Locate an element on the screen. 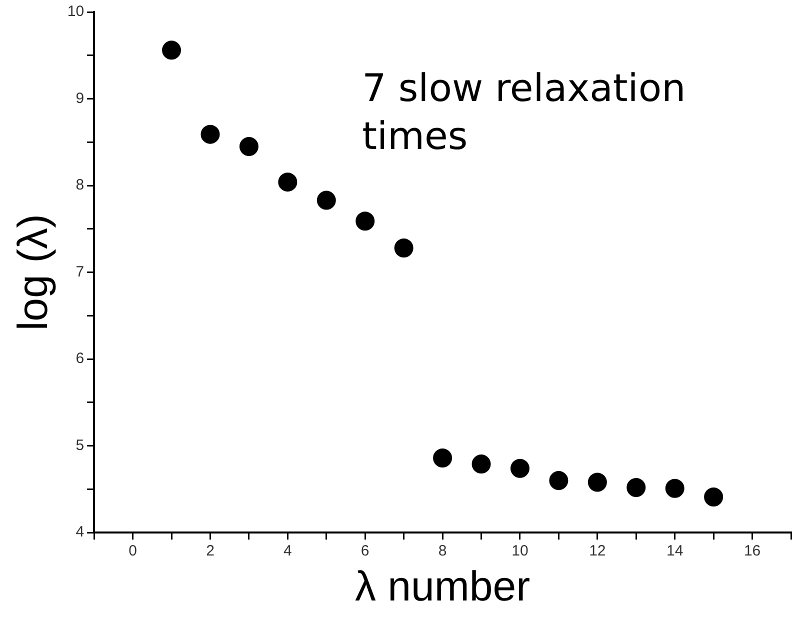 The height and width of the screenshot is (622, 801). x-tick-label: 0 is located at coordinates (132, 551).